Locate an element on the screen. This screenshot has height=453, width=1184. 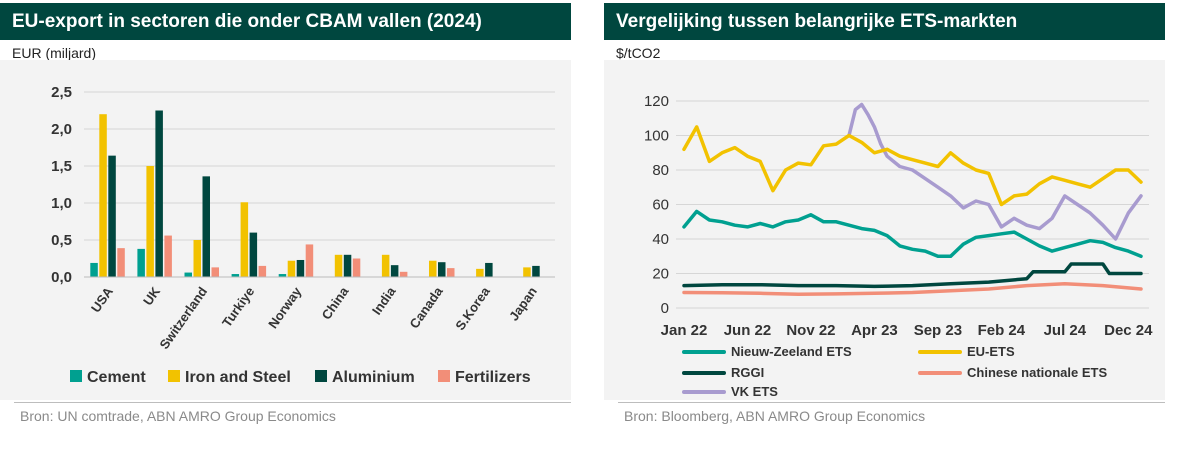
x-category-label: Canada is located at coordinates (426, 307).